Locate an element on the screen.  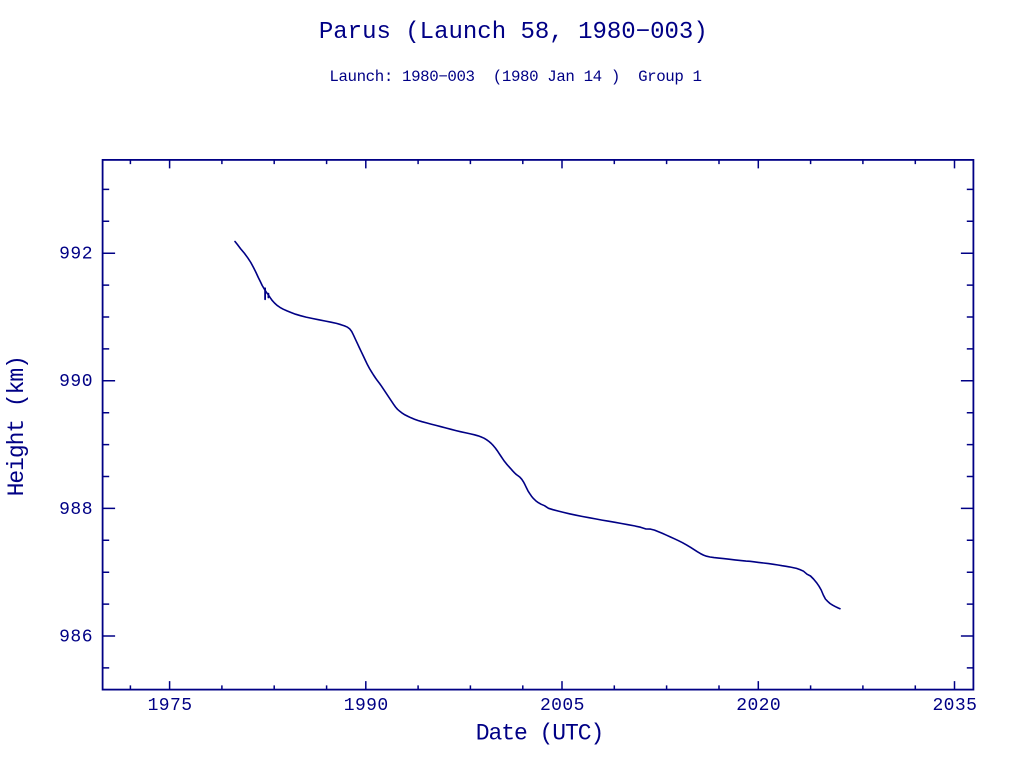
svg-text: 2020 is located at coordinates (758, 706).